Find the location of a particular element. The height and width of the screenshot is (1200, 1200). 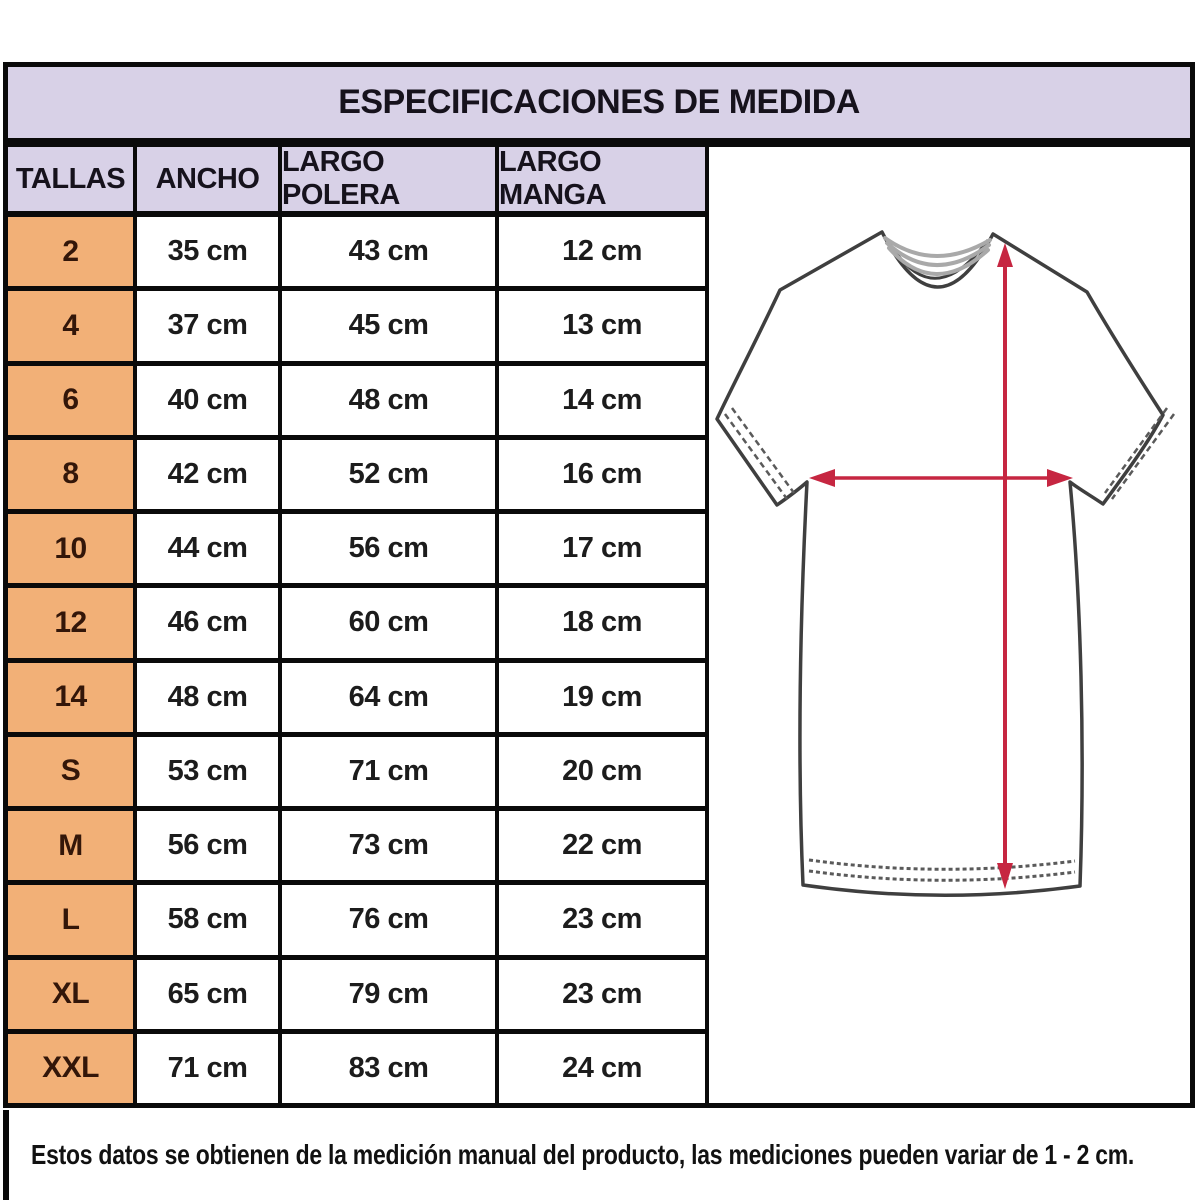

column-header-largo-manga: LARGO MANGA is located at coordinates (602, 178).